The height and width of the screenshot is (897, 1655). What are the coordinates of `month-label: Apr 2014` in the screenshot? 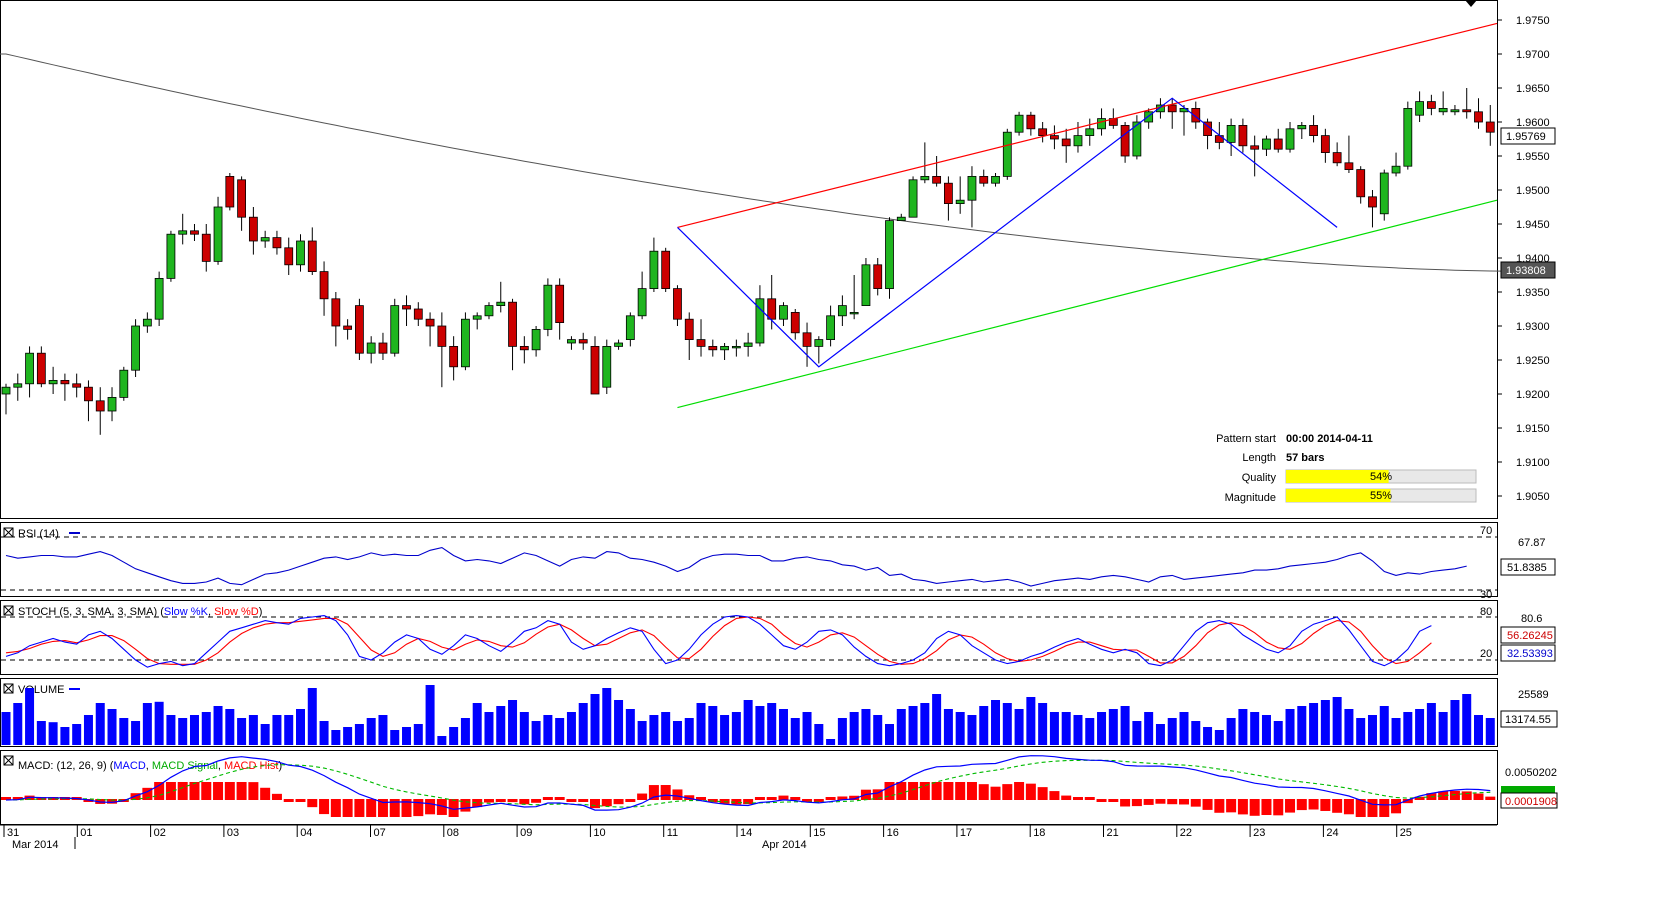 It's located at (784, 845).